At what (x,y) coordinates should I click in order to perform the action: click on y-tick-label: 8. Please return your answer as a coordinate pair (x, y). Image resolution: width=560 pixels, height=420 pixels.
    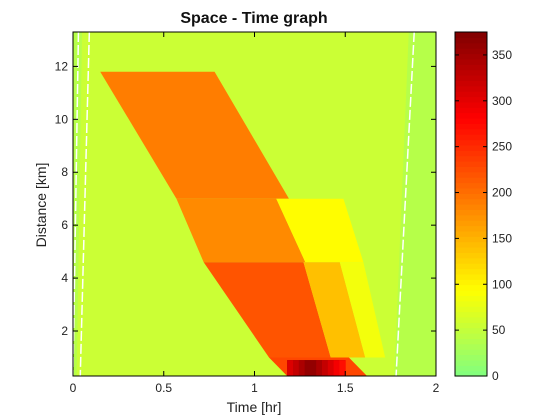
    Looking at the image, I should click on (64, 172).